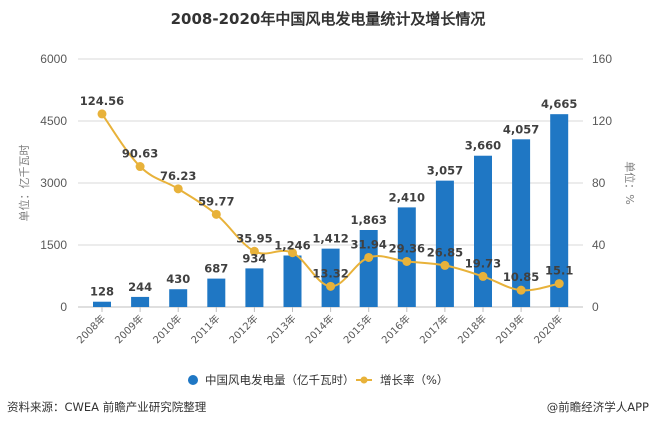 The image size is (657, 433). Describe the element at coordinates (107, 407) in the screenshot. I see `source-note: 资料来源：CWEA 前瞻产业研究院整理` at that location.